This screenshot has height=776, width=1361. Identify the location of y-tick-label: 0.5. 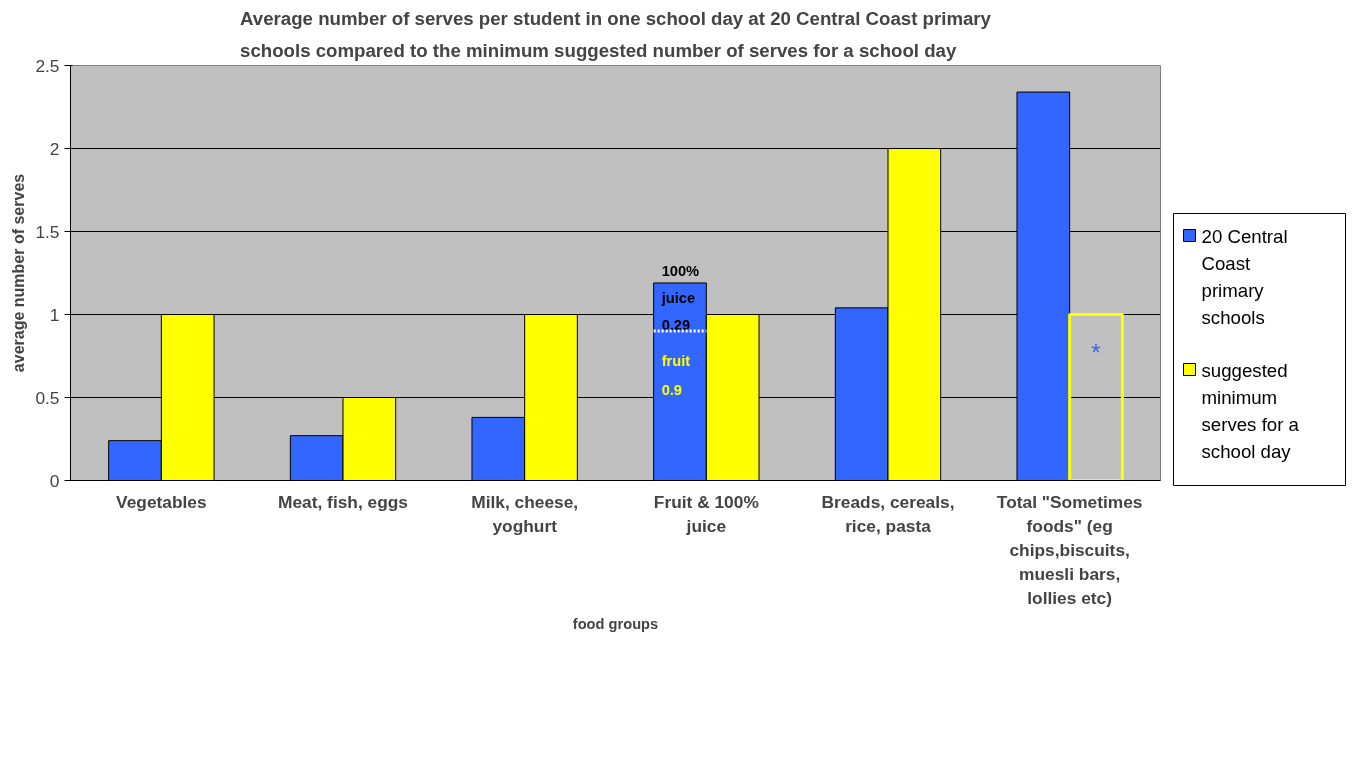
(47, 397).